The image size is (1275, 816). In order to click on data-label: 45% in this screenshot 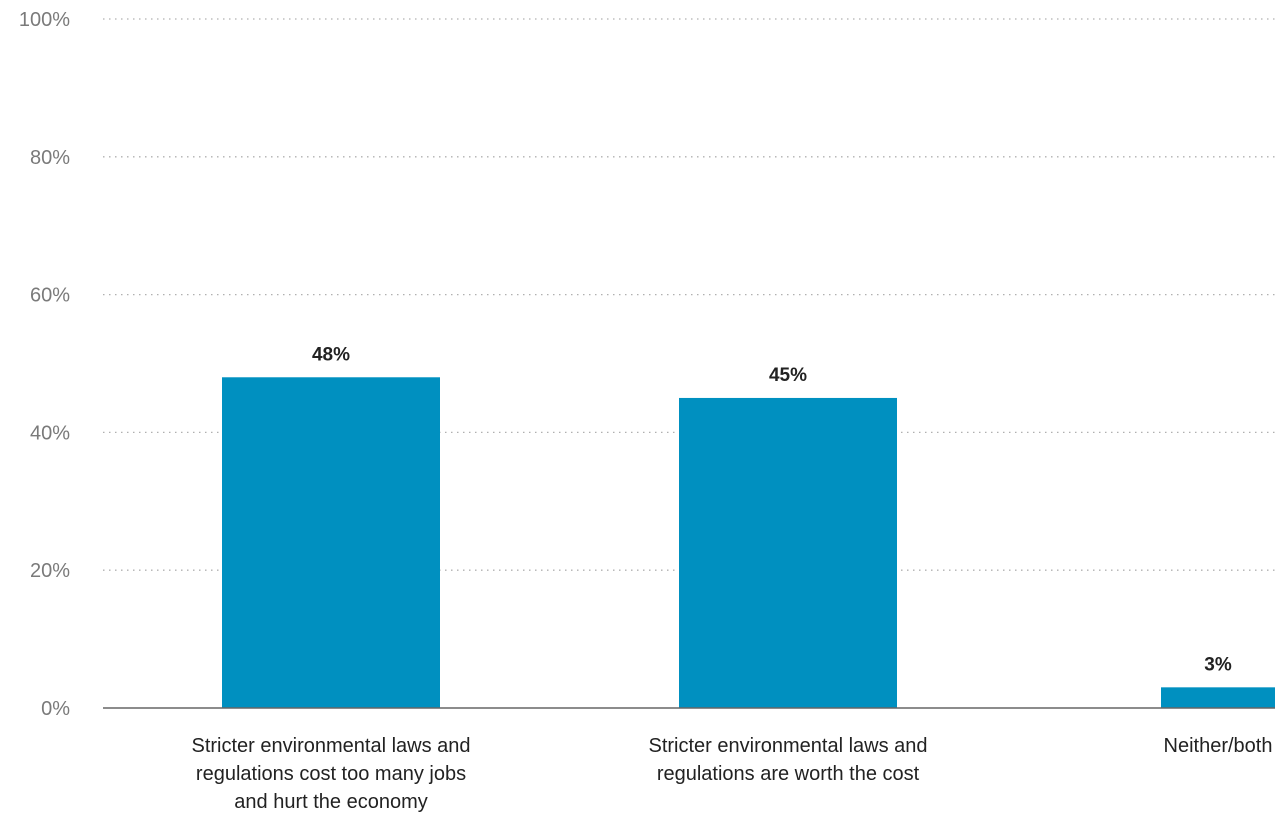, I will do `click(788, 375)`.